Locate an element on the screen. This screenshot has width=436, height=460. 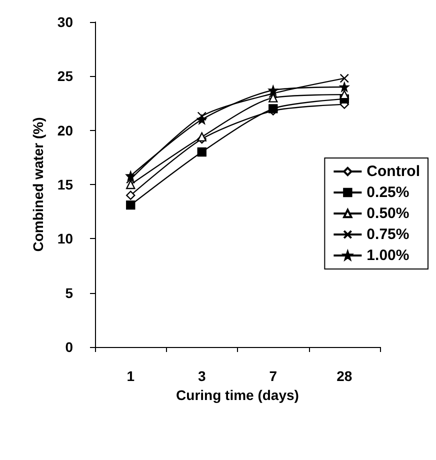
x-tick-label: 7 is located at coordinates (273, 376).